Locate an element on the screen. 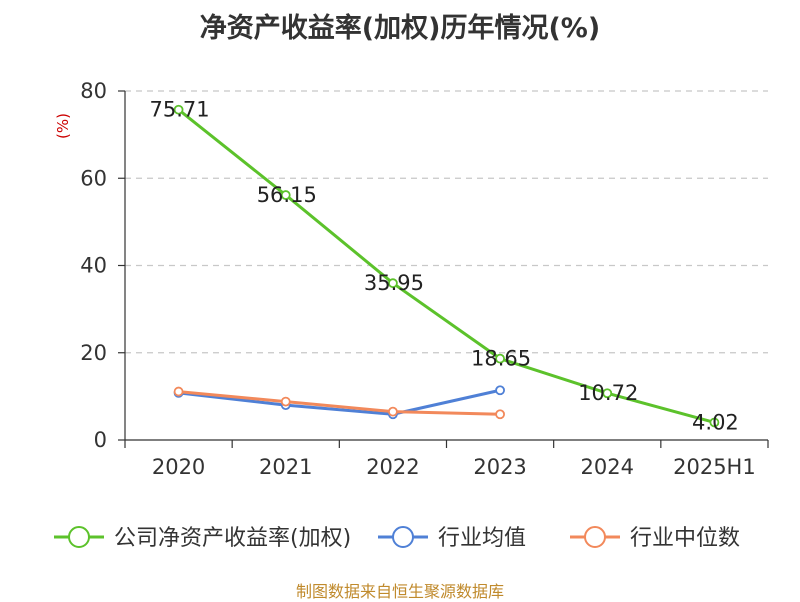 This screenshot has height=602, width=800. data-label: 4.02 is located at coordinates (715, 422).